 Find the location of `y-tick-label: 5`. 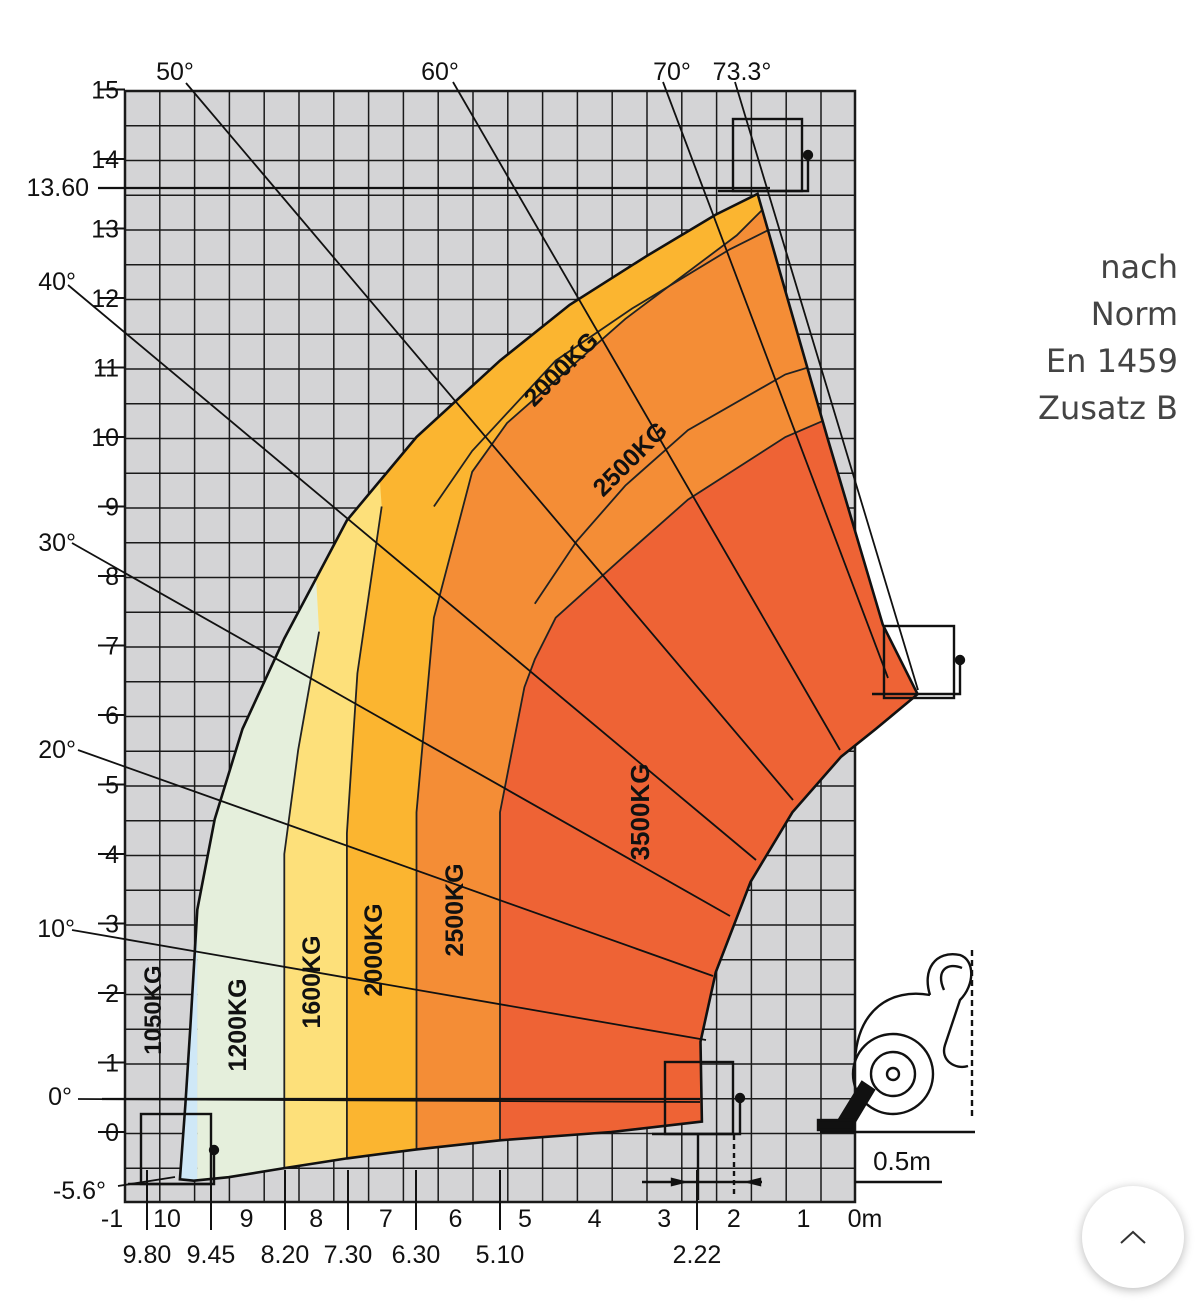

y-tick-label: 5 is located at coordinates (112, 786).